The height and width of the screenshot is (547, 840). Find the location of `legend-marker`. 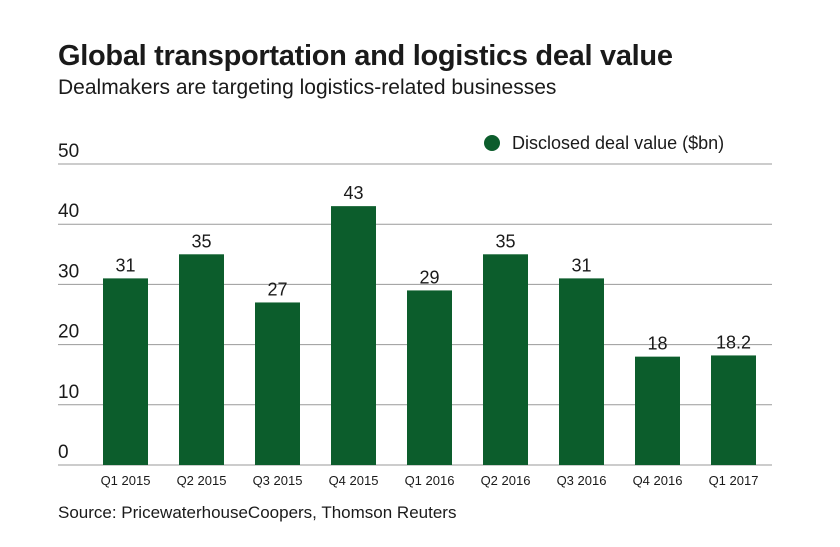

legend-marker is located at coordinates (492, 143).